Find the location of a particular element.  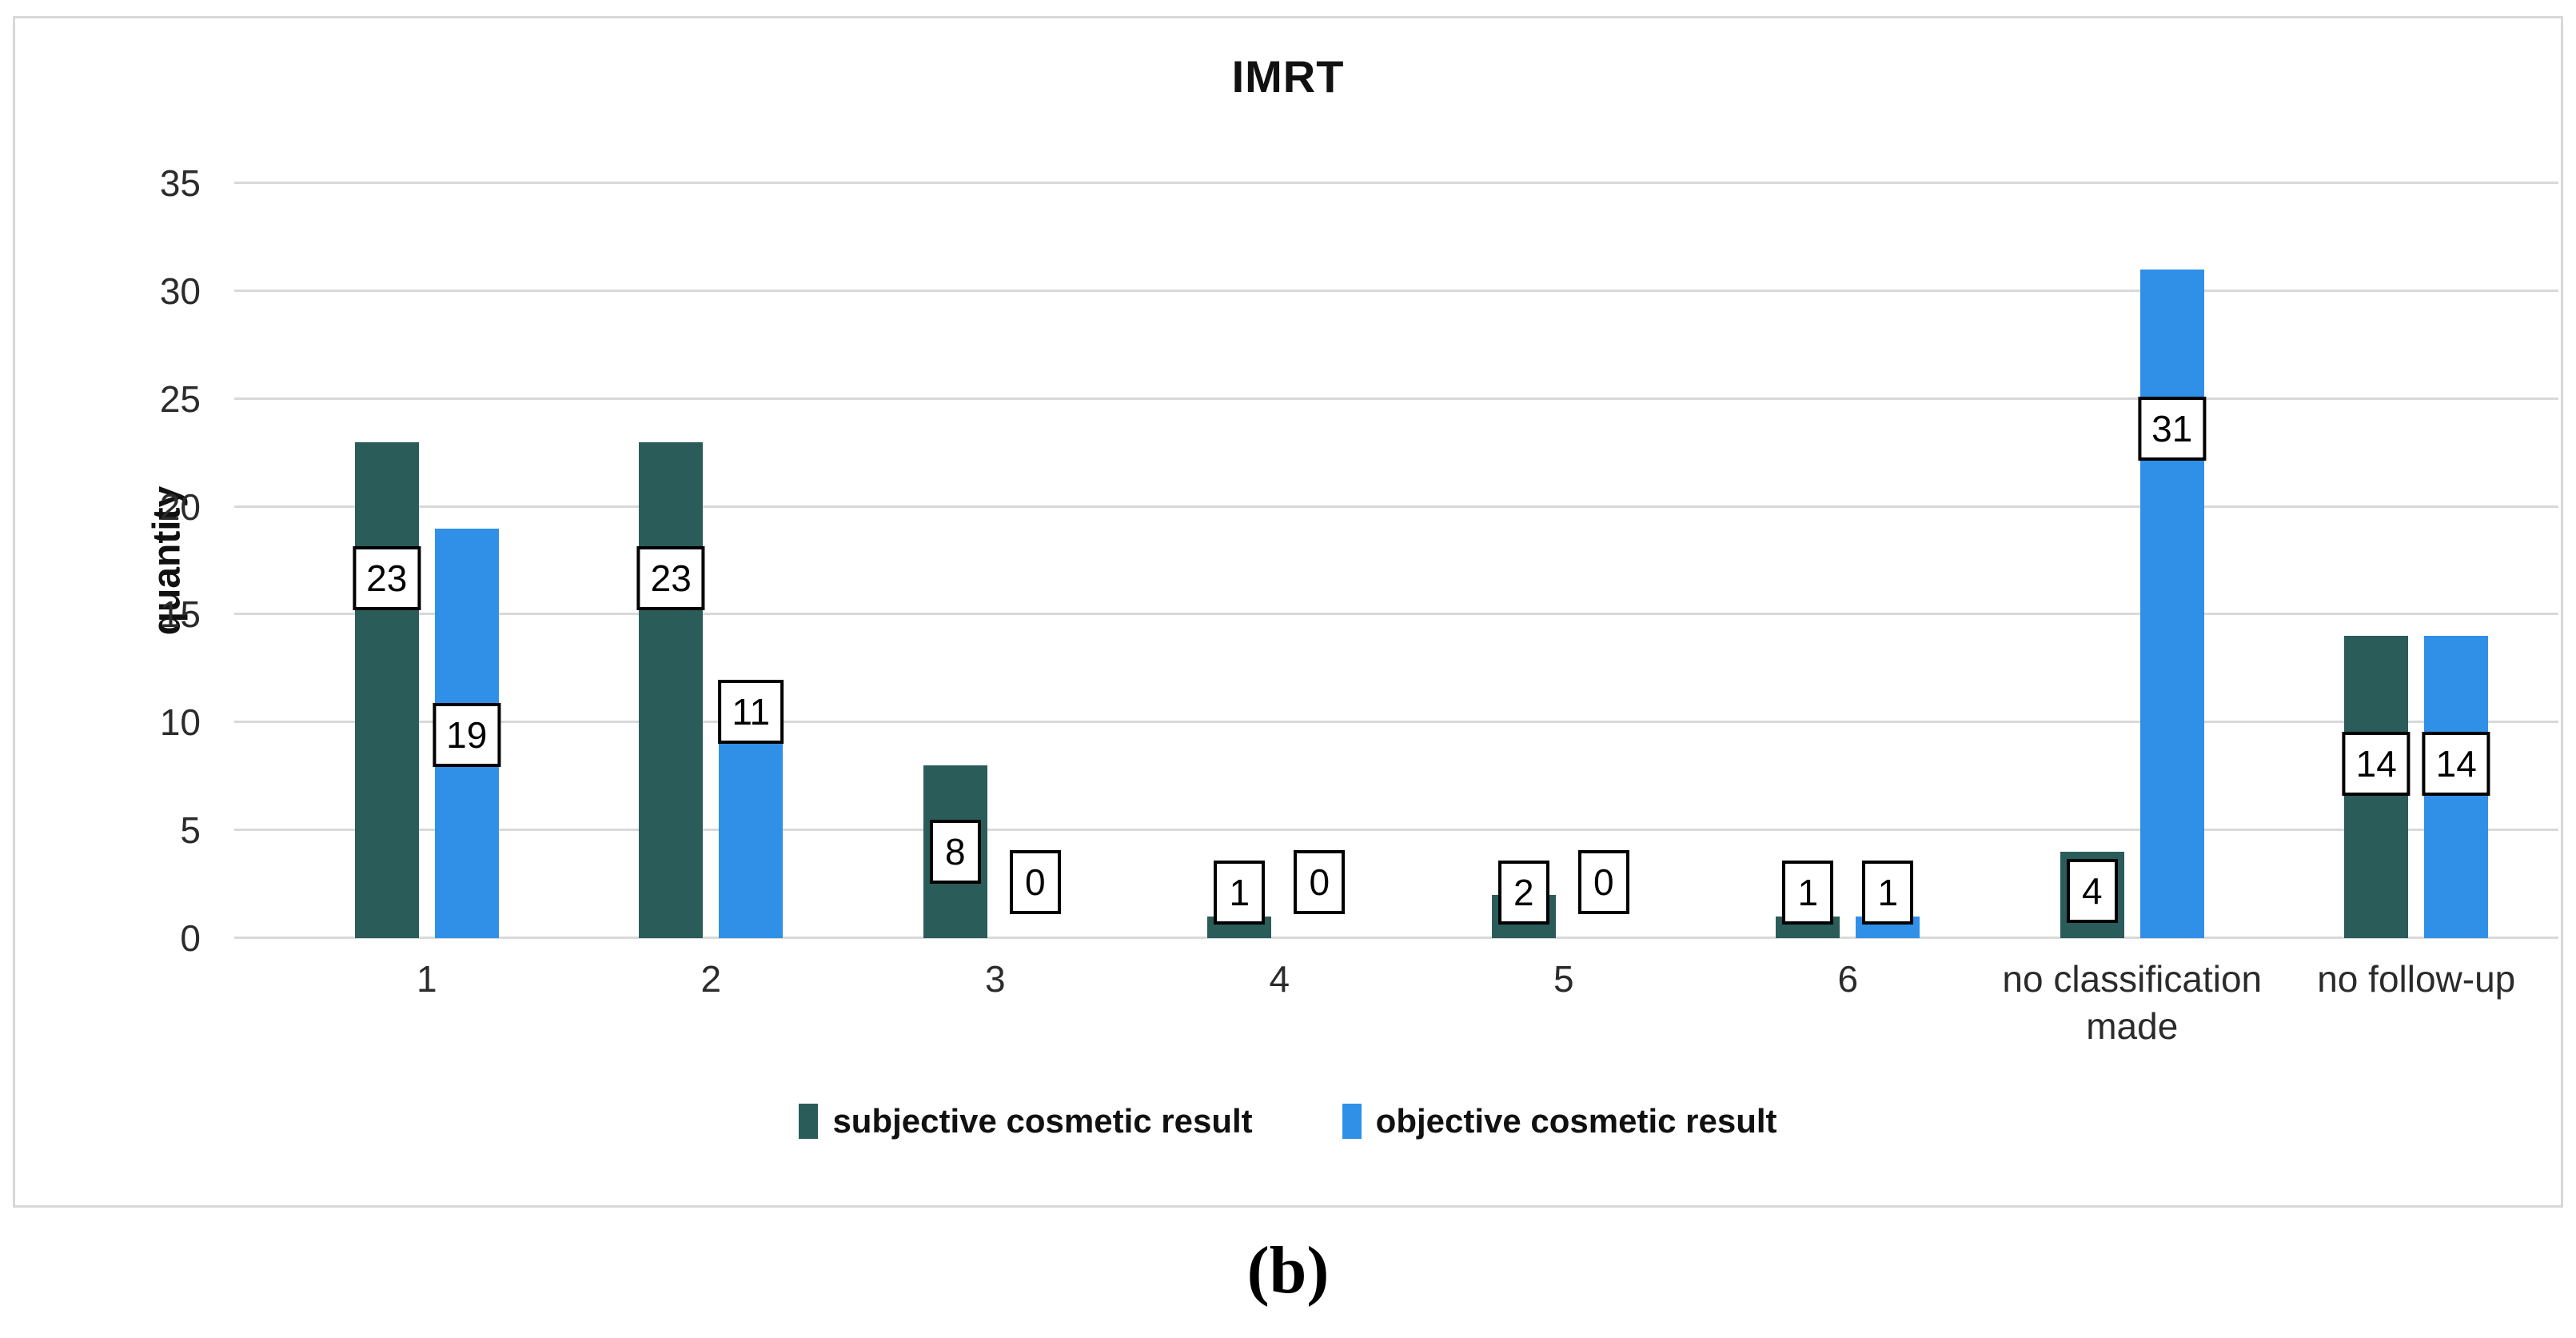

x-axis-label: 4 is located at coordinates (1280, 978).